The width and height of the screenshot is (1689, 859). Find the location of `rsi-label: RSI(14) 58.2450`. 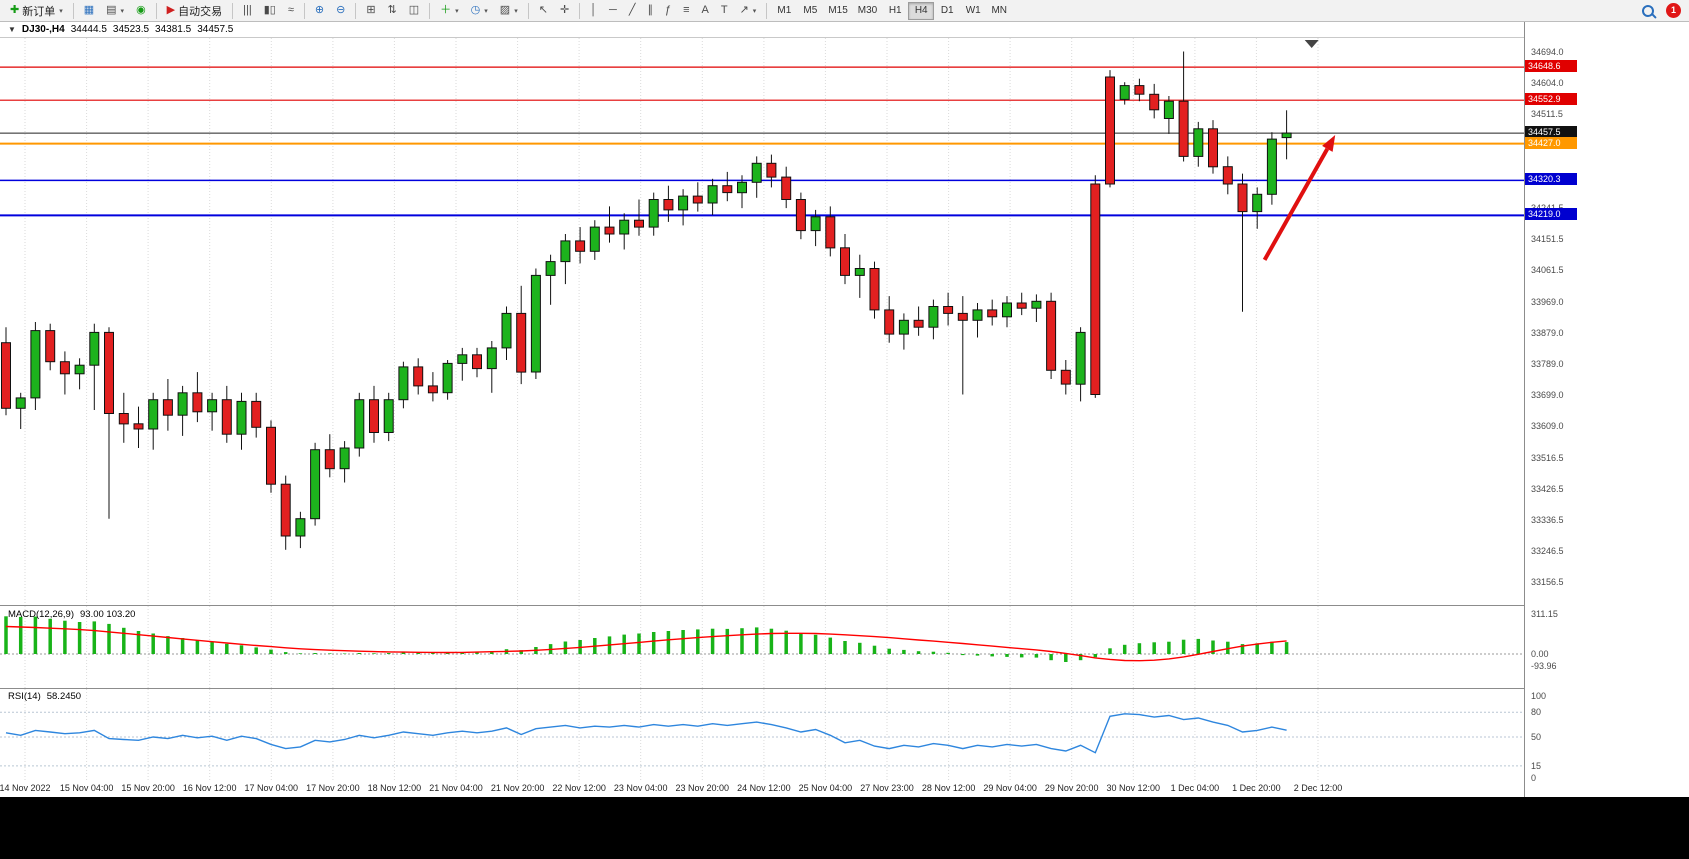

rsi-label: RSI(14) 58.2450 is located at coordinates (45, 696).